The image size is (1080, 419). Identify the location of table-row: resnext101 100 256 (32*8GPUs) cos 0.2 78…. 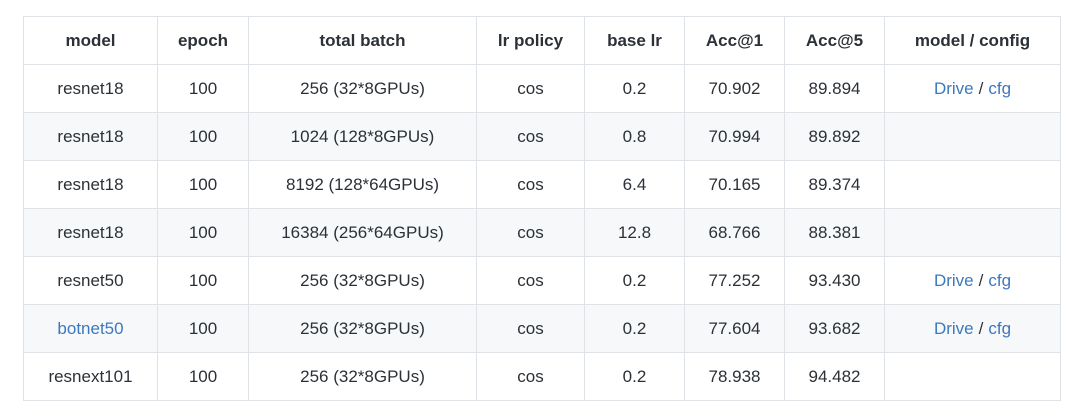
(542, 376).